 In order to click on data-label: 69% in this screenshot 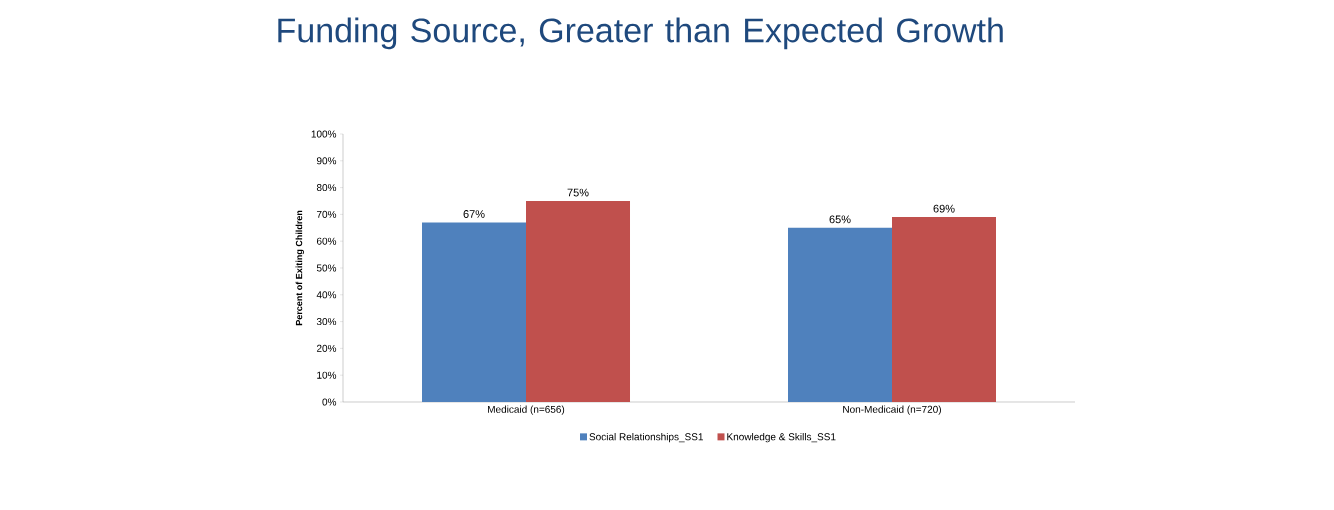, I will do `click(944, 208)`.